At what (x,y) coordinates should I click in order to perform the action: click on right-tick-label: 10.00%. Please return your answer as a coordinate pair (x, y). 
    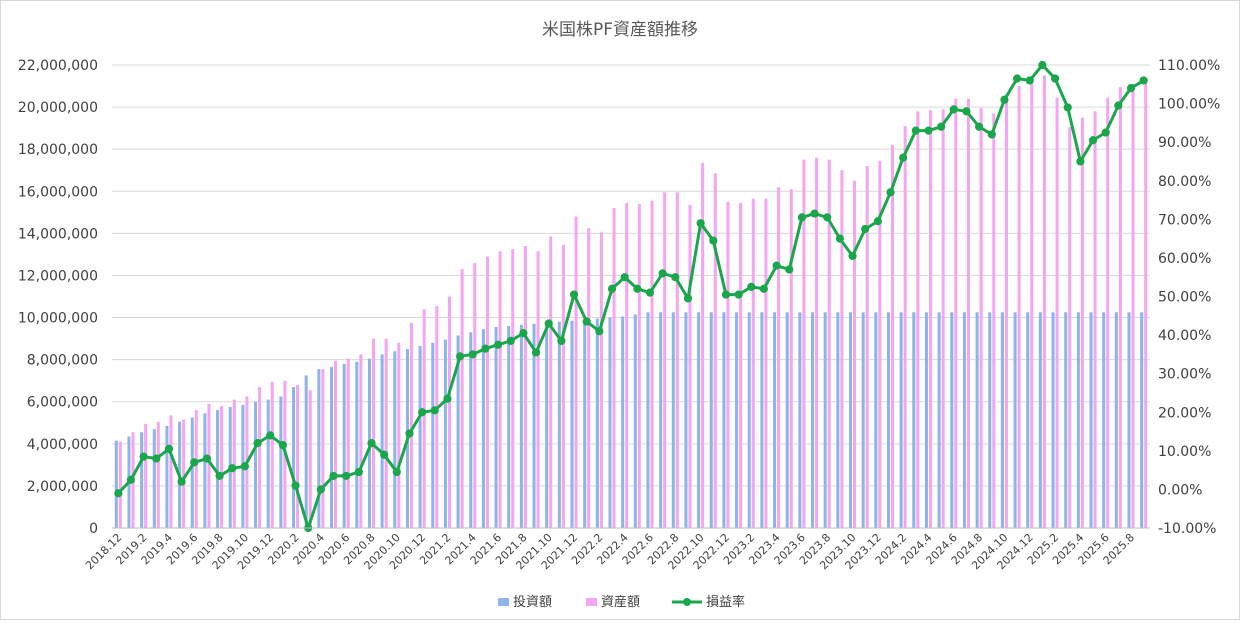
    Looking at the image, I should click on (1184, 452).